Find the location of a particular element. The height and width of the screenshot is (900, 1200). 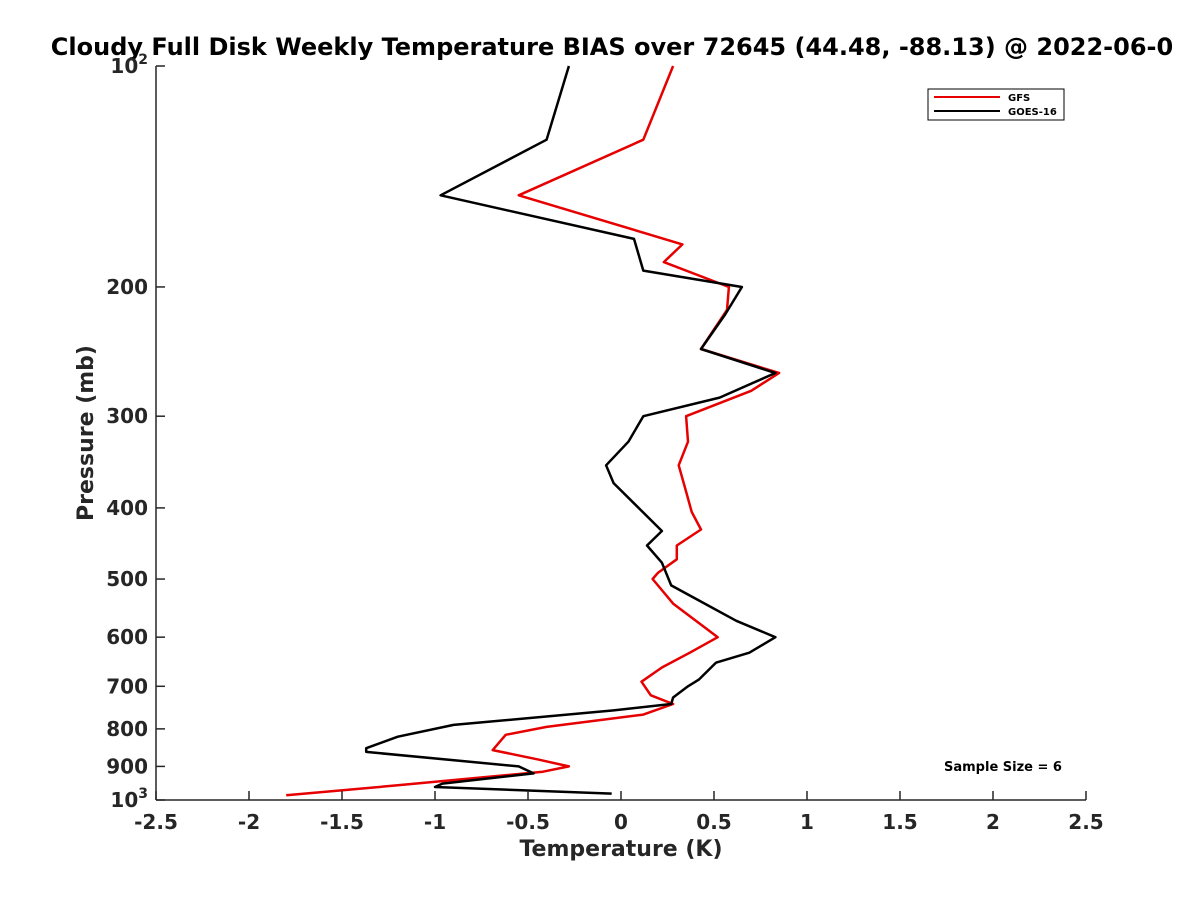

x-tick-label: 2 is located at coordinates (993, 822).